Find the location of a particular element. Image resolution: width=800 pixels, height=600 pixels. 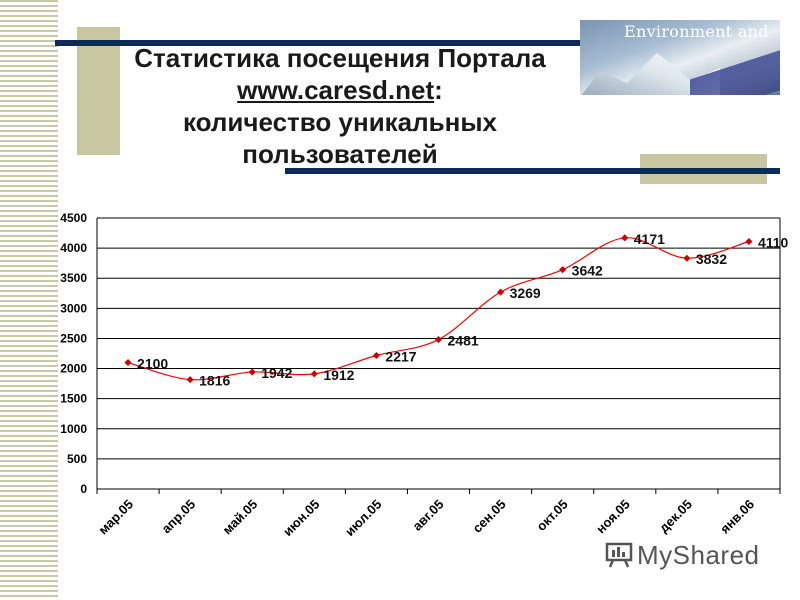

data-label: 1942 is located at coordinates (276, 373).